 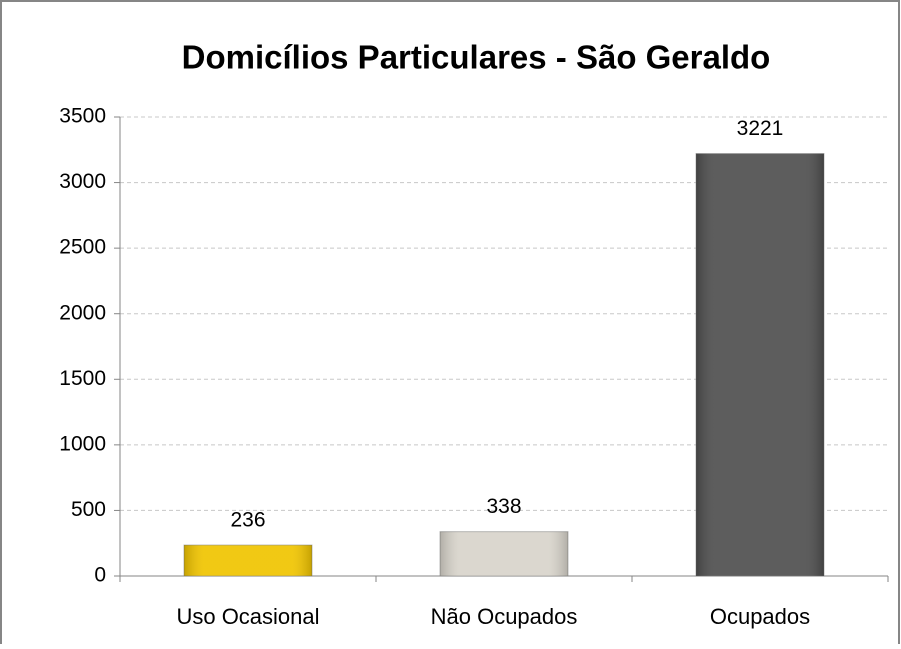 I want to click on chart-title: Domicílios Particulares - São Geraldo, so click(x=476, y=57).